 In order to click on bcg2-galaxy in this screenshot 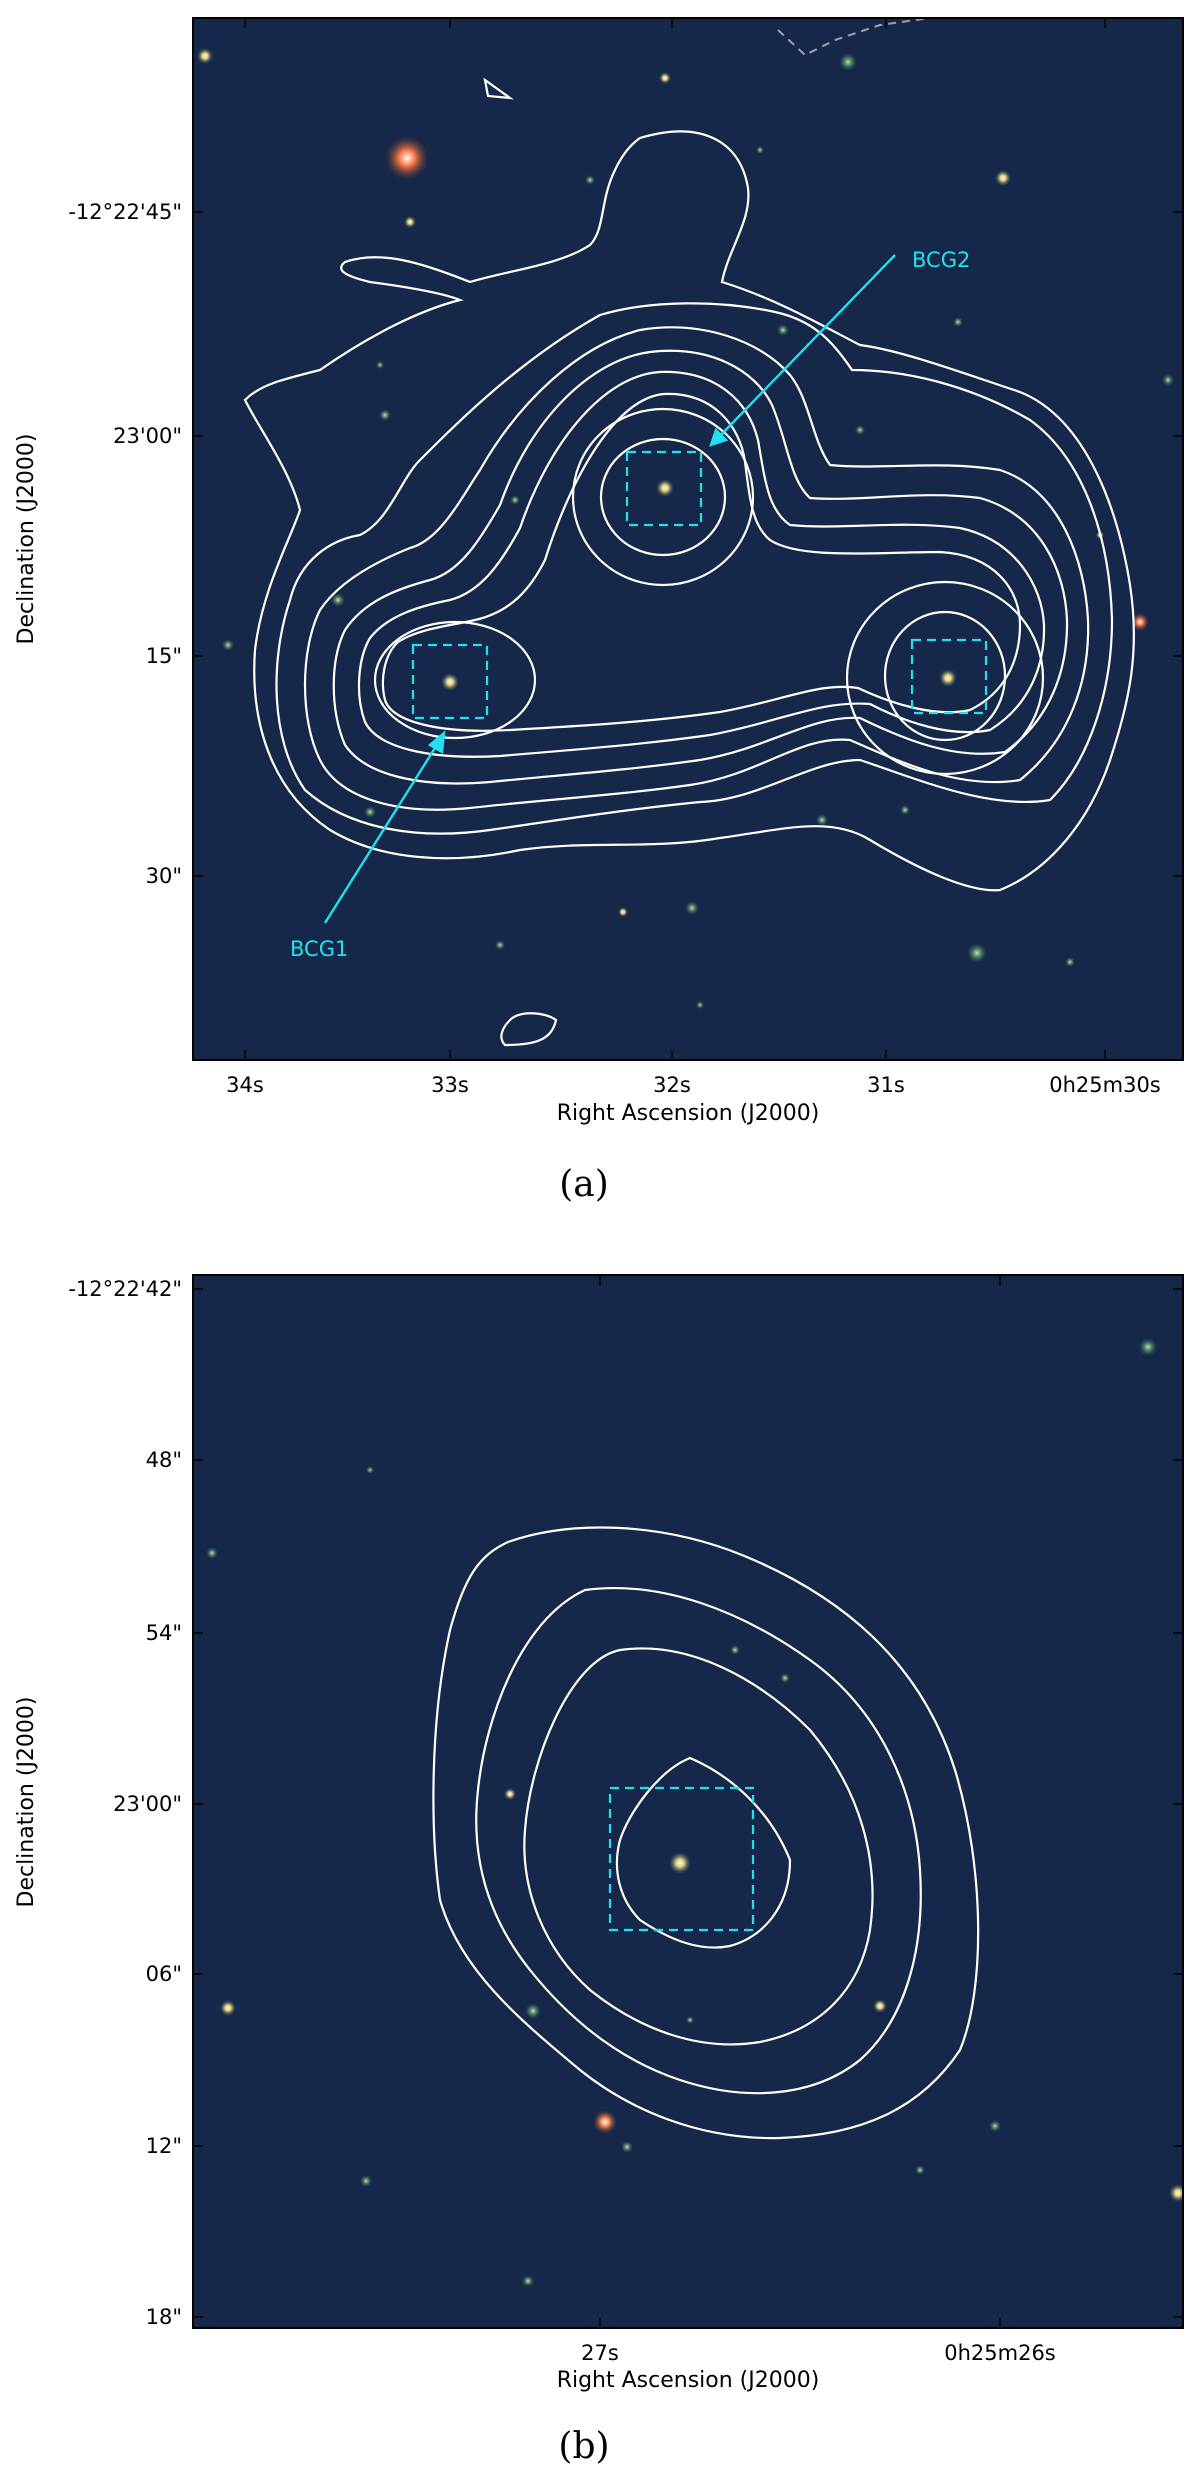, I will do `click(665, 488)`.